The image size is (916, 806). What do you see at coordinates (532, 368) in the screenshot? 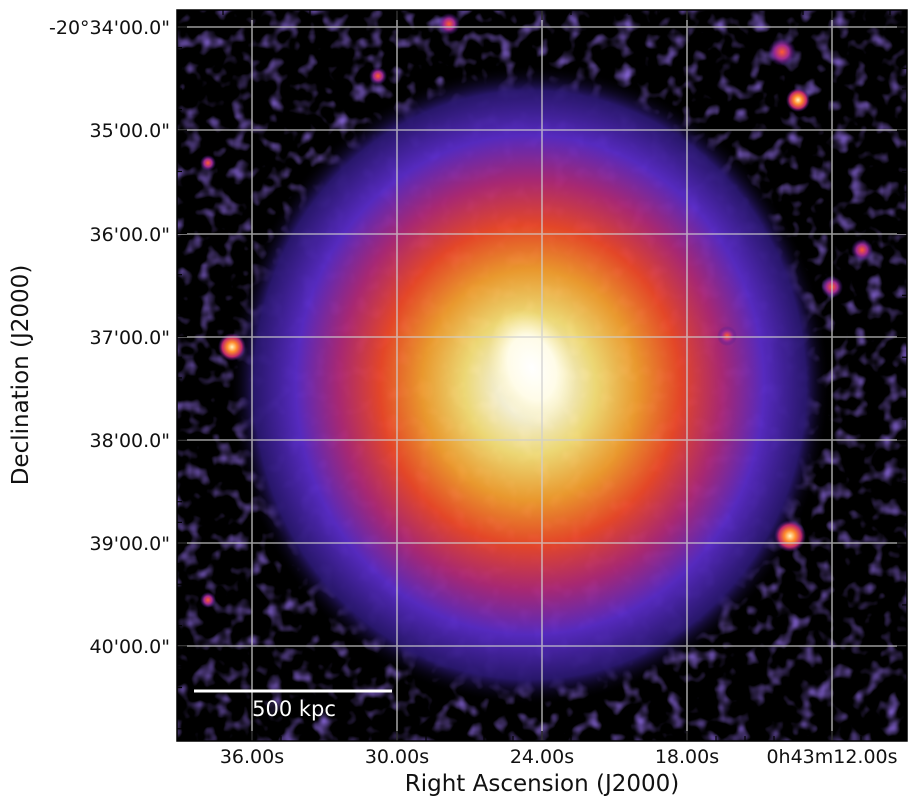
I see `cluster-core` at bounding box center [532, 368].